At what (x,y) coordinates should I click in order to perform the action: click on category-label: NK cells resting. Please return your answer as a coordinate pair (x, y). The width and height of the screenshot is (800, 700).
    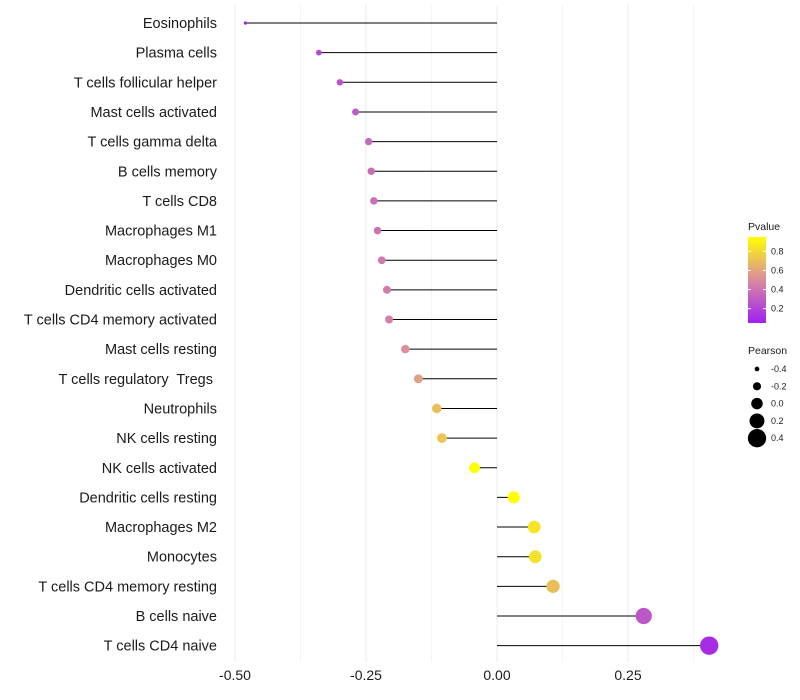
    Looking at the image, I should click on (166, 439).